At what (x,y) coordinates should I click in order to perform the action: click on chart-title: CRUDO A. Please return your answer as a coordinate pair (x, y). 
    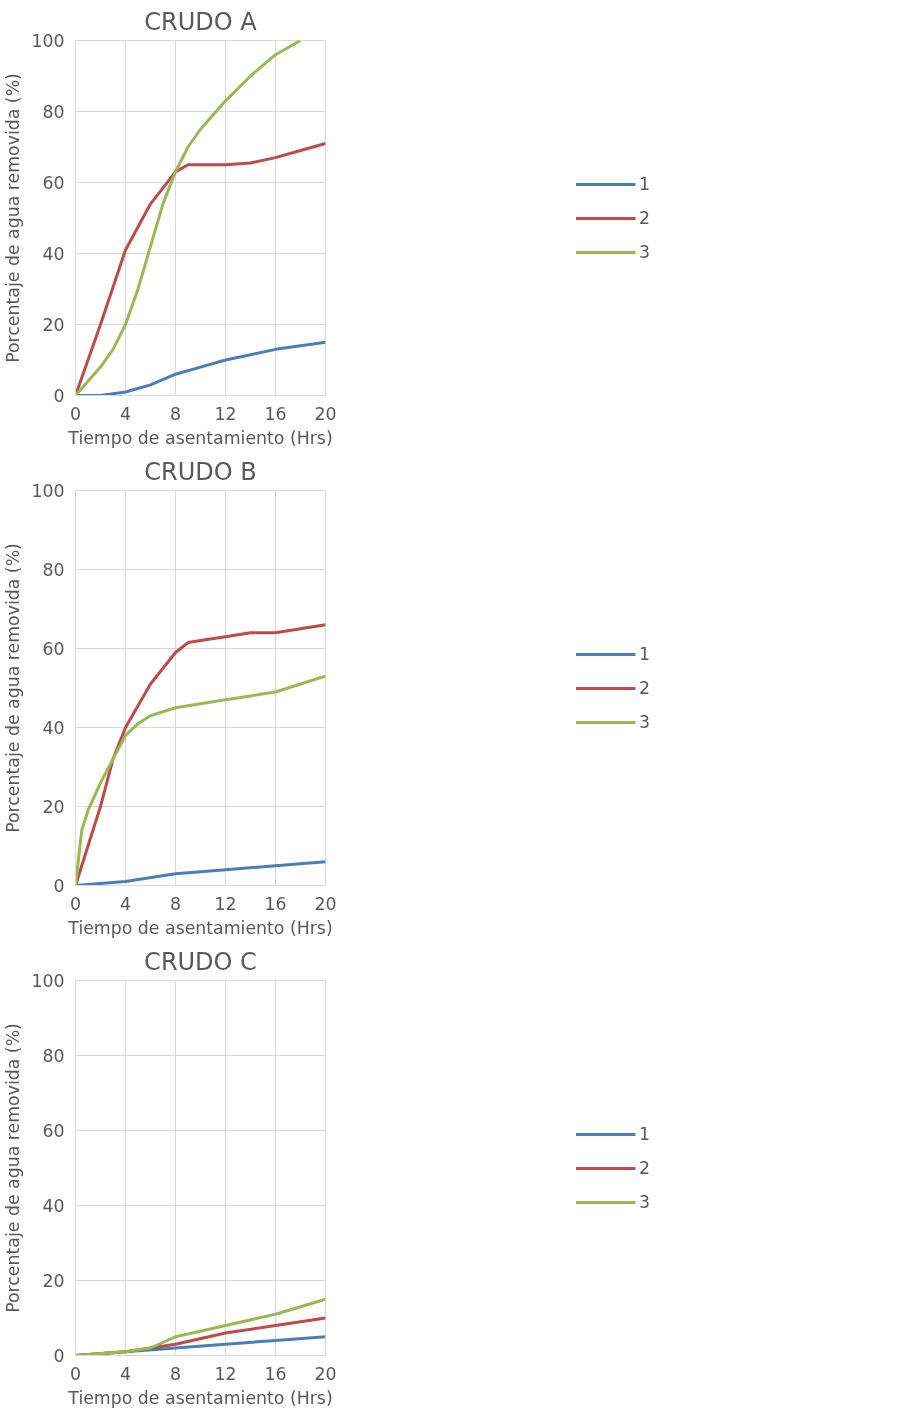
    Looking at the image, I should click on (201, 21).